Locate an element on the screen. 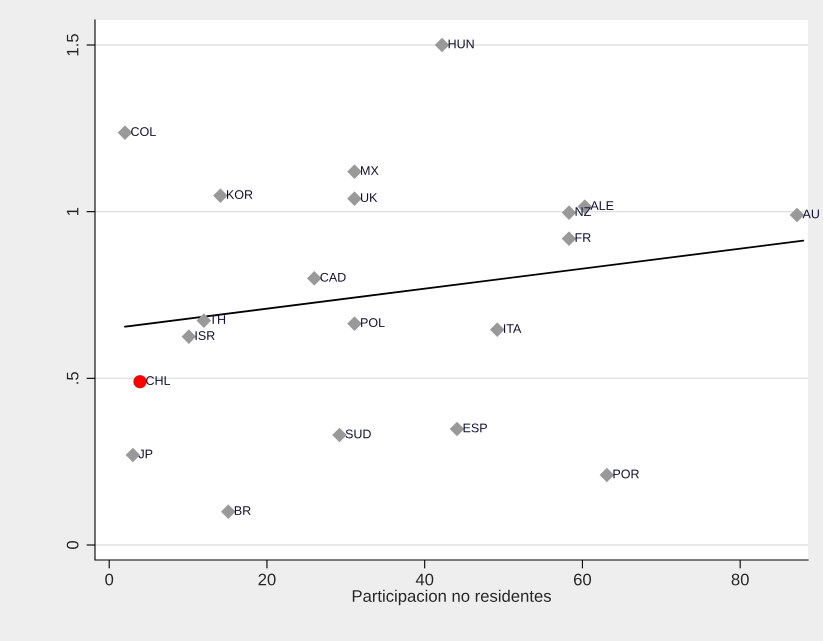 The width and height of the screenshot is (823, 641). annotation: CHL is located at coordinates (158, 381).